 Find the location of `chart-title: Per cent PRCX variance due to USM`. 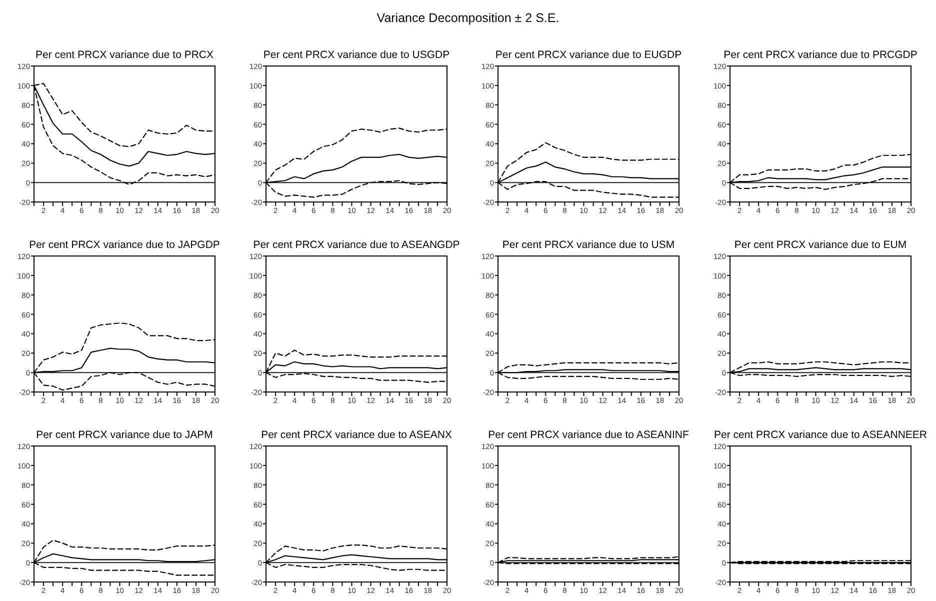

chart-title: Per cent PRCX variance due to USM is located at coordinates (588, 245).